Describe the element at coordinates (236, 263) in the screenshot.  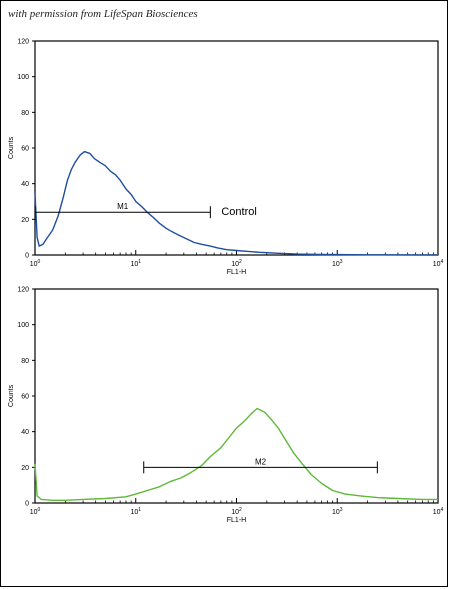
I see `panel-1-x-tick-label: 10²` at that location.